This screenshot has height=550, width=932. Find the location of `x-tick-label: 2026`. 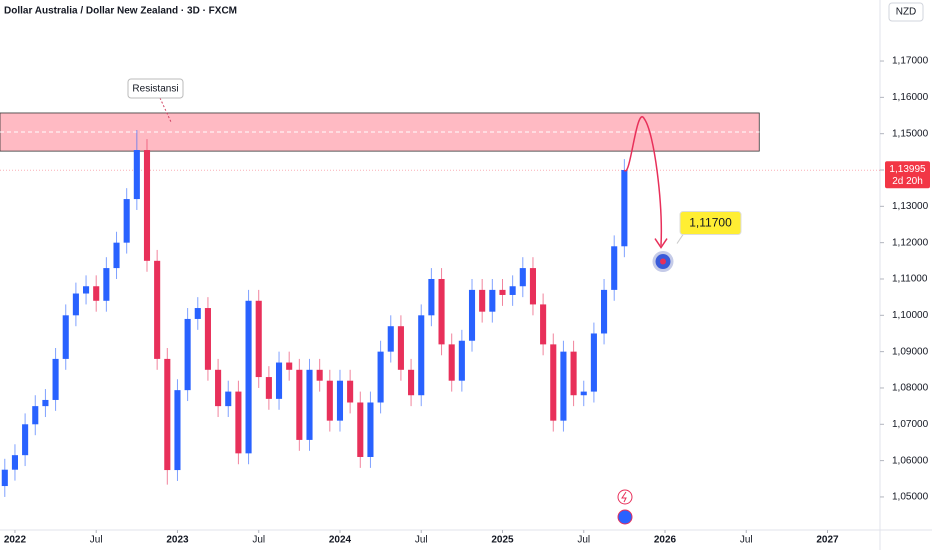

x-tick-label: 2026 is located at coordinates (665, 540).